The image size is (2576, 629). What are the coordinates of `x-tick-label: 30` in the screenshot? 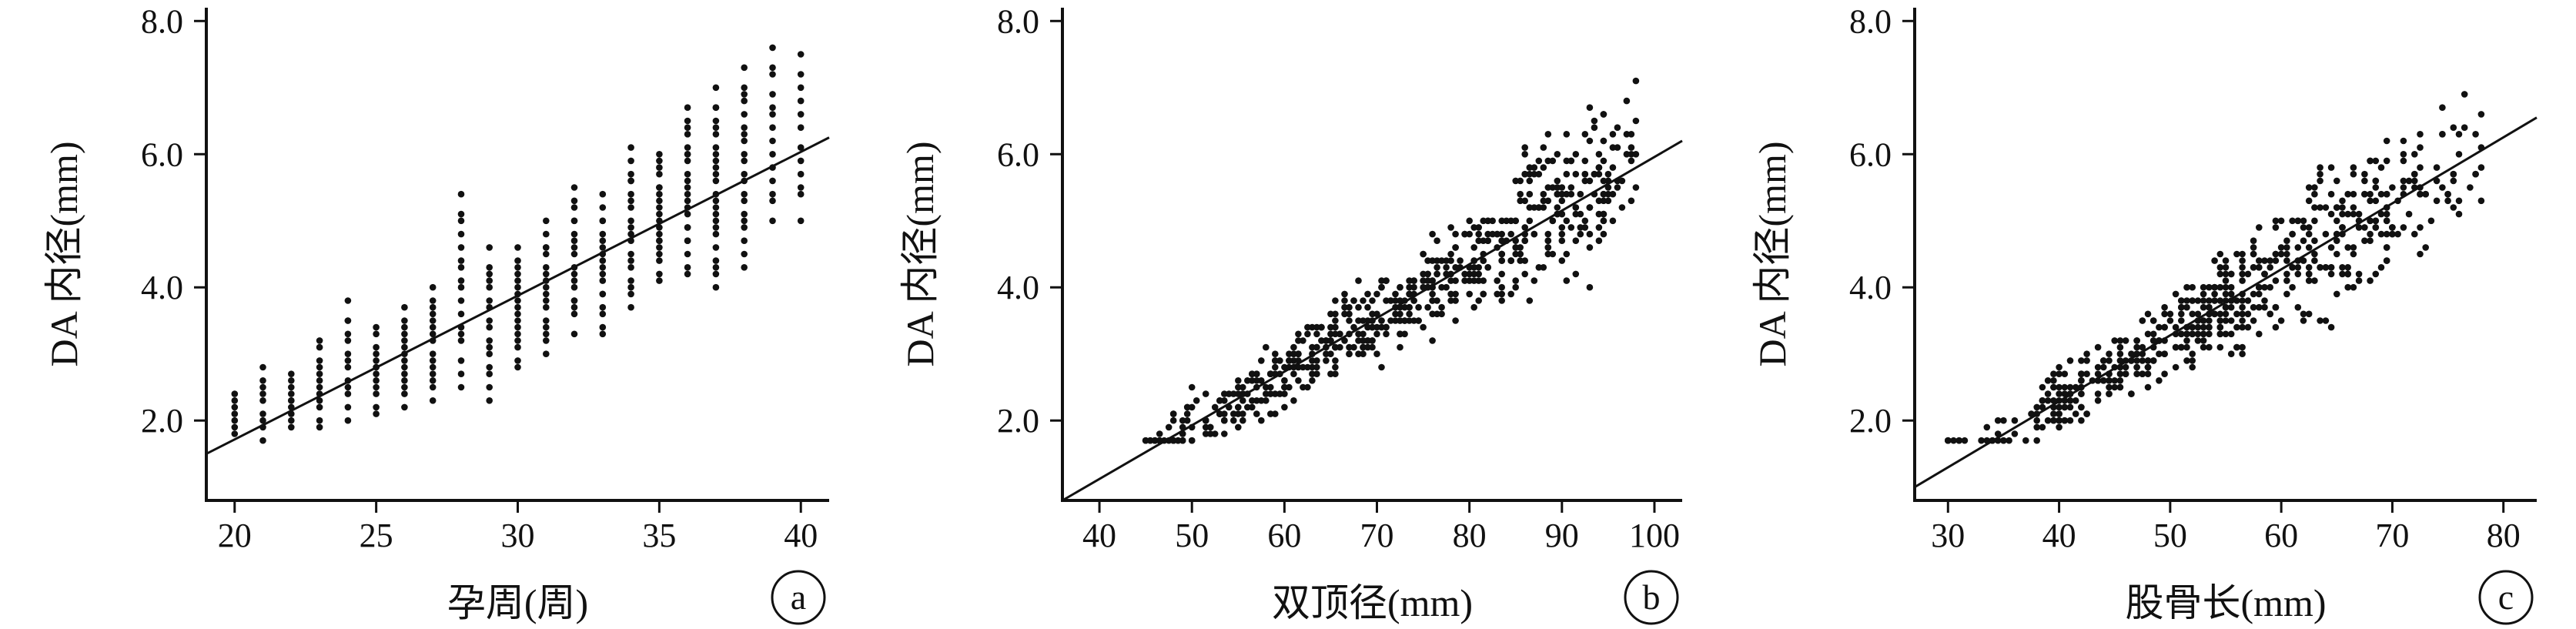 It's located at (1948, 535).